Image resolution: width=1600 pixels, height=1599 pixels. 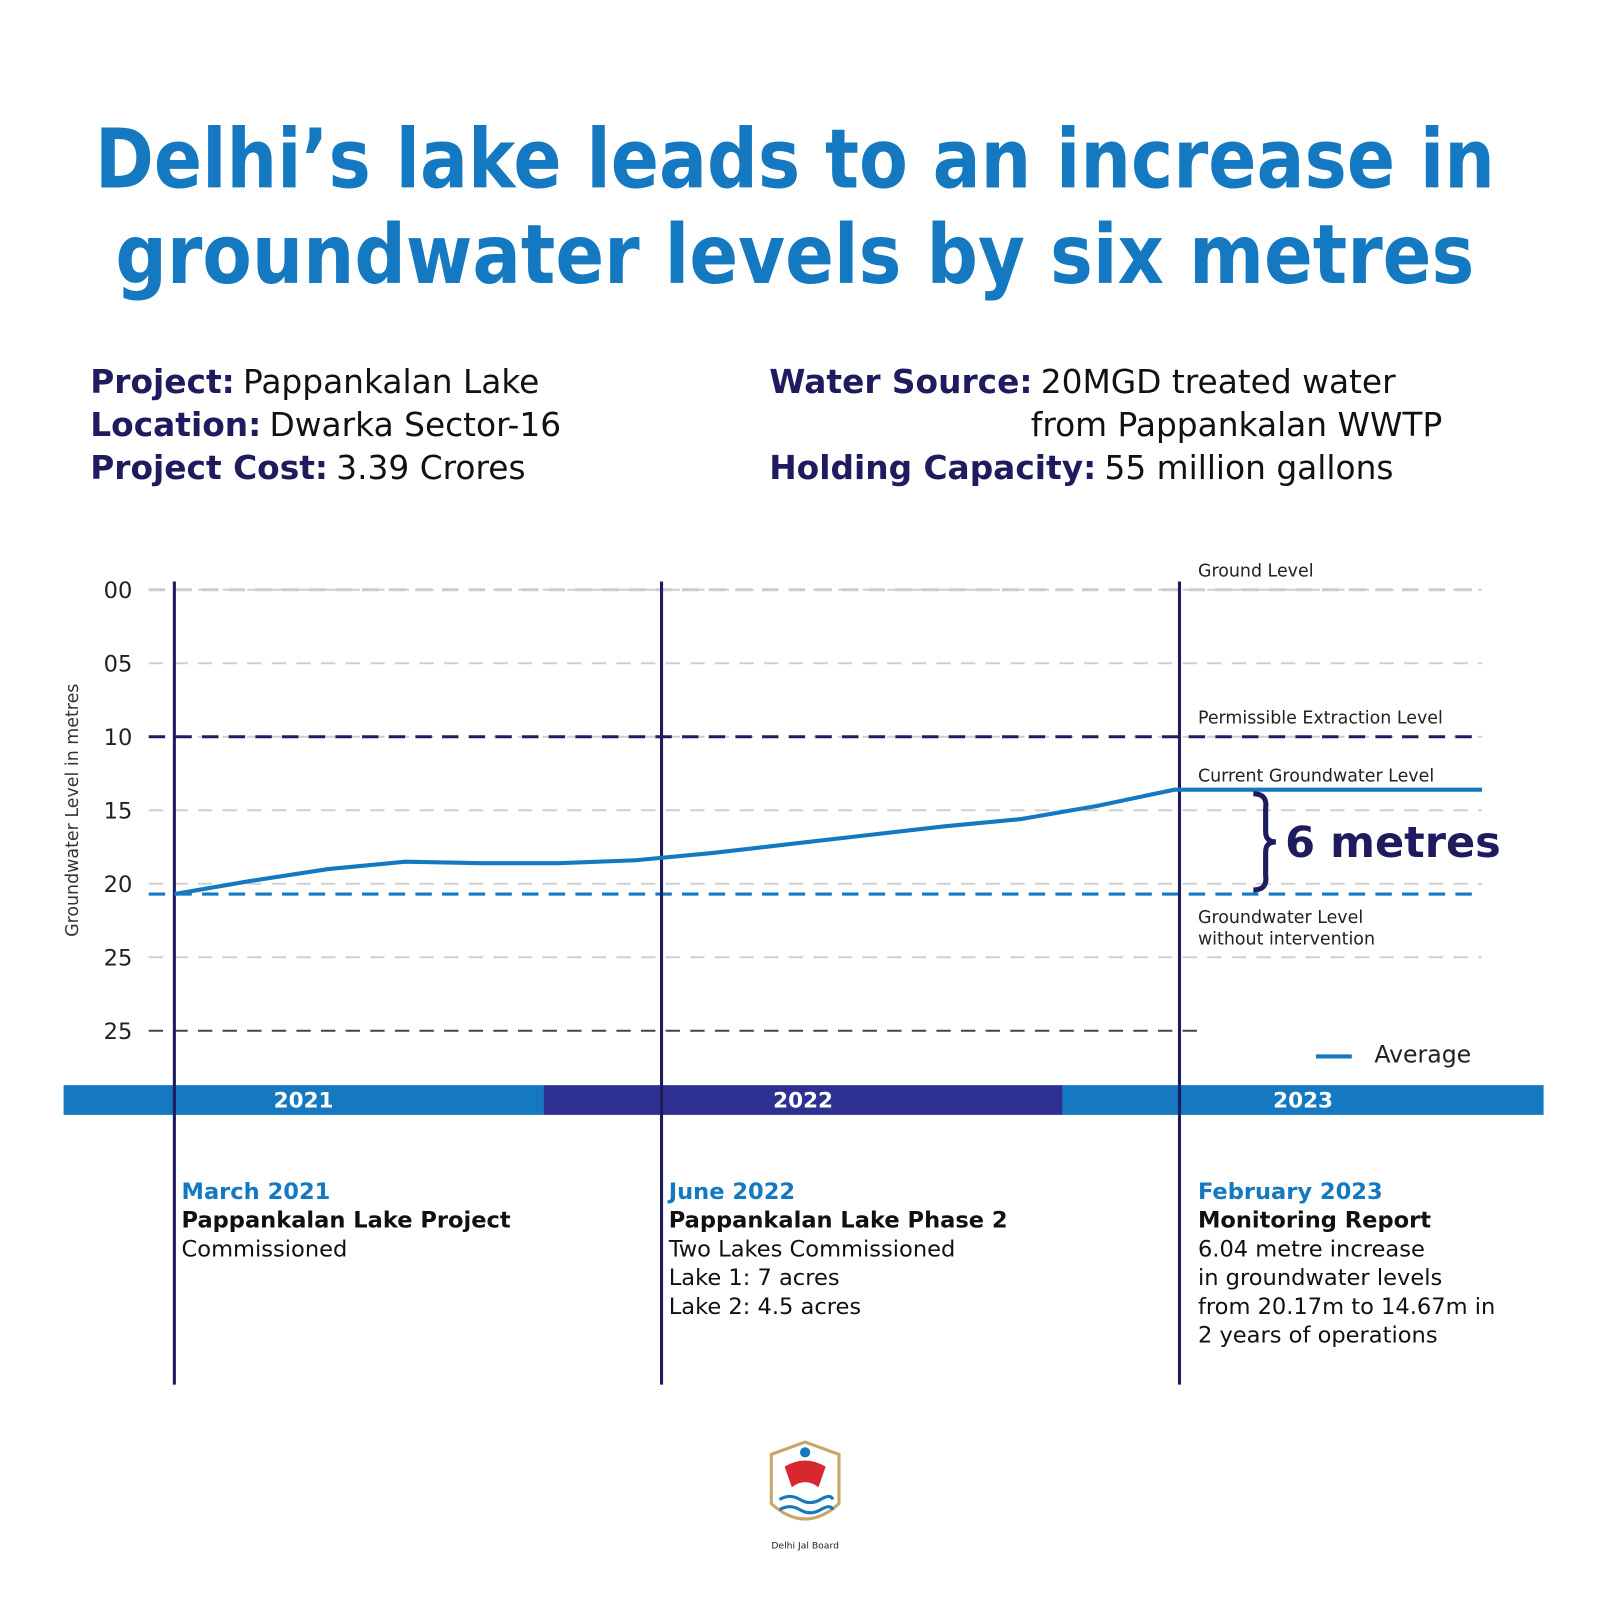 What do you see at coordinates (795, 160) in the screenshot?
I see `title: Delhi’s lake leads to an increase in` at bounding box center [795, 160].